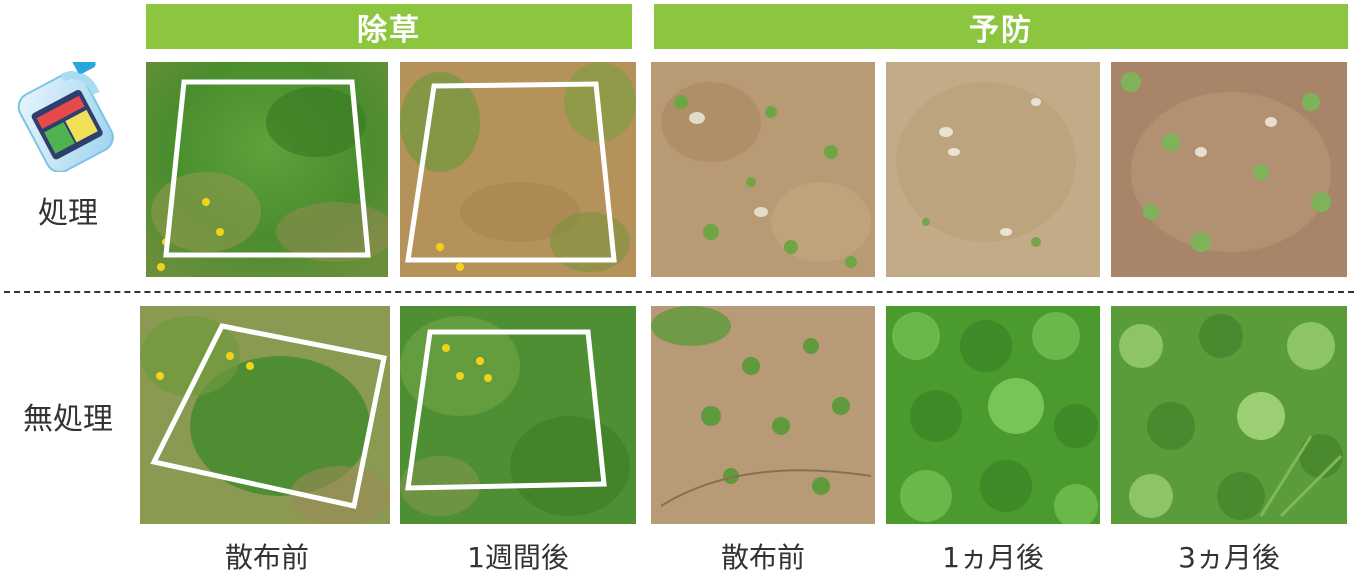 Image resolution: width=1356 pixels, height=581 pixels. I want to click on photo-untreated-before-spray, so click(265, 415).